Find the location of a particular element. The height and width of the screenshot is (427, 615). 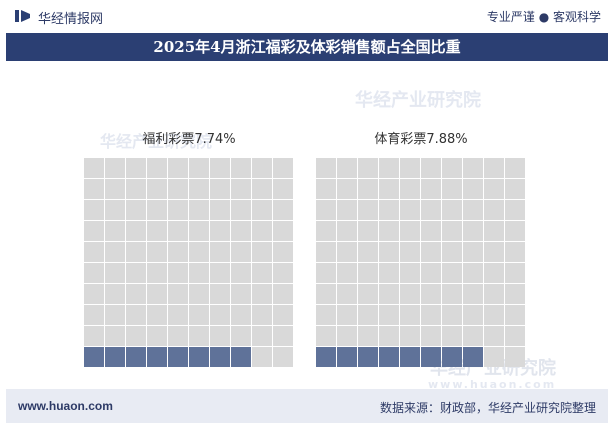

logo-icon is located at coordinates (22, 16).